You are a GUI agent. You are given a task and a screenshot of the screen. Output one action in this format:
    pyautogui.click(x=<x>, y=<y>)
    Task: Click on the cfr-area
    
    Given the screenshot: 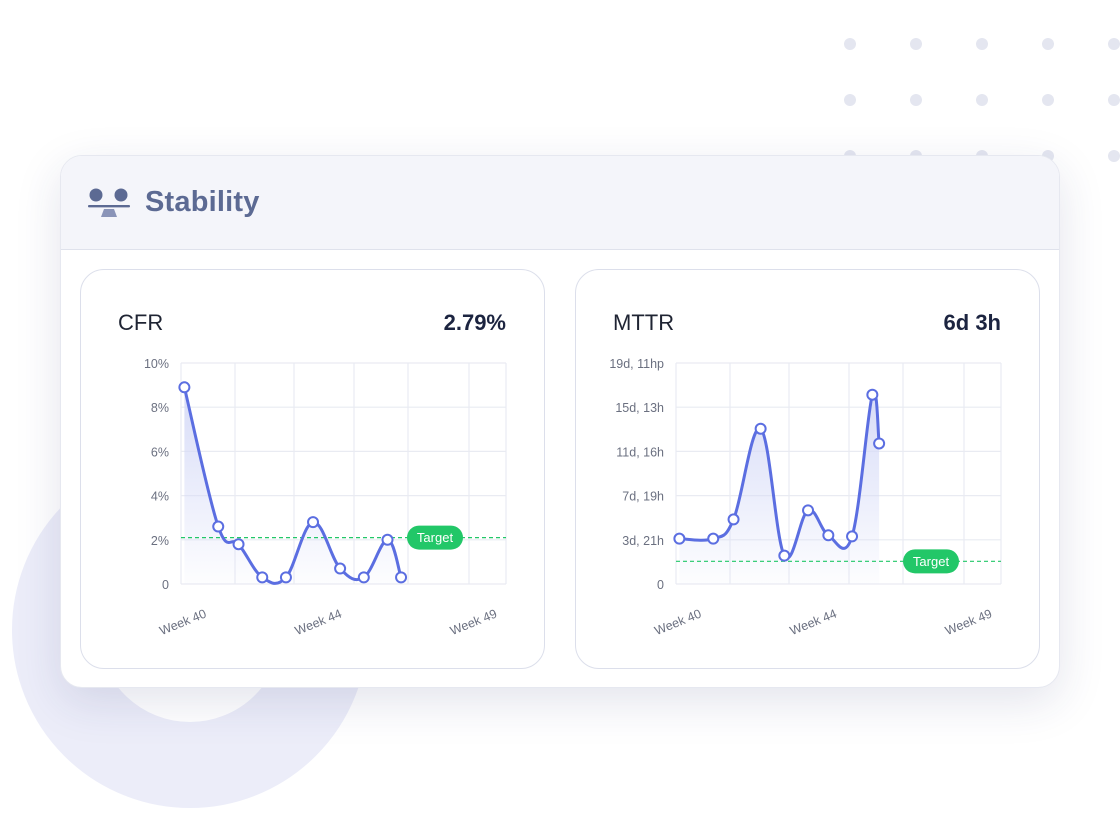 What is the action you would take?
    pyautogui.click(x=293, y=485)
    